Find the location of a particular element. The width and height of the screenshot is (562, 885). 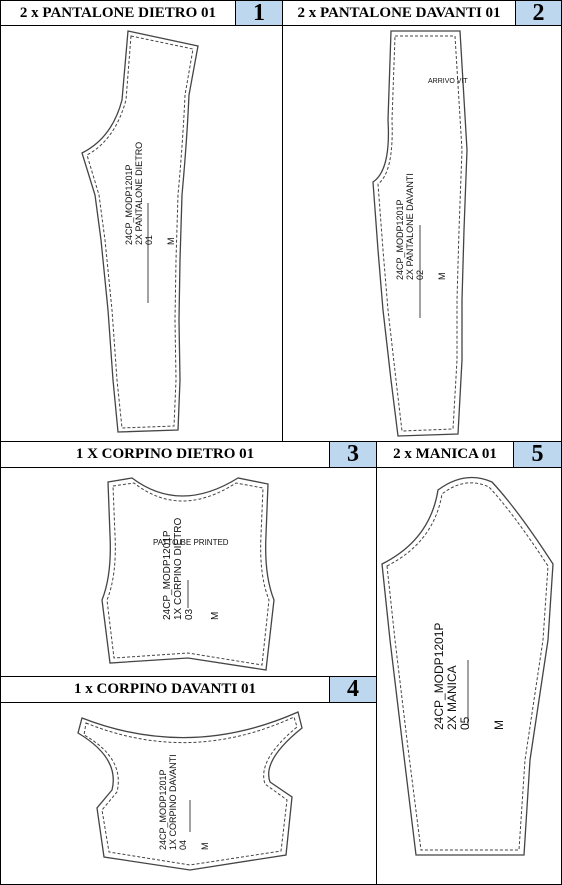

piece-code-2: 24CP_MODP1201P is located at coordinates (400, 239).